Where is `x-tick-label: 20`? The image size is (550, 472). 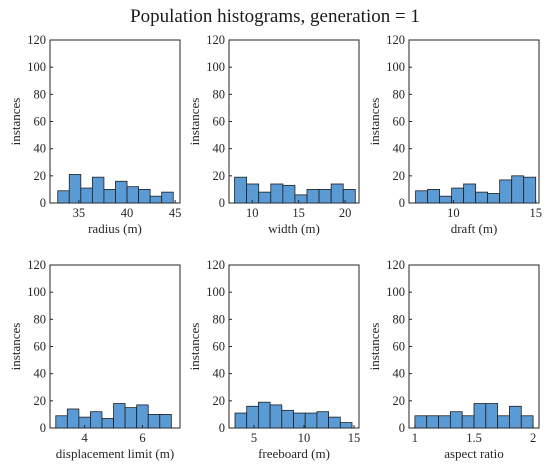 x-tick-label: 20 is located at coordinates (345, 213).